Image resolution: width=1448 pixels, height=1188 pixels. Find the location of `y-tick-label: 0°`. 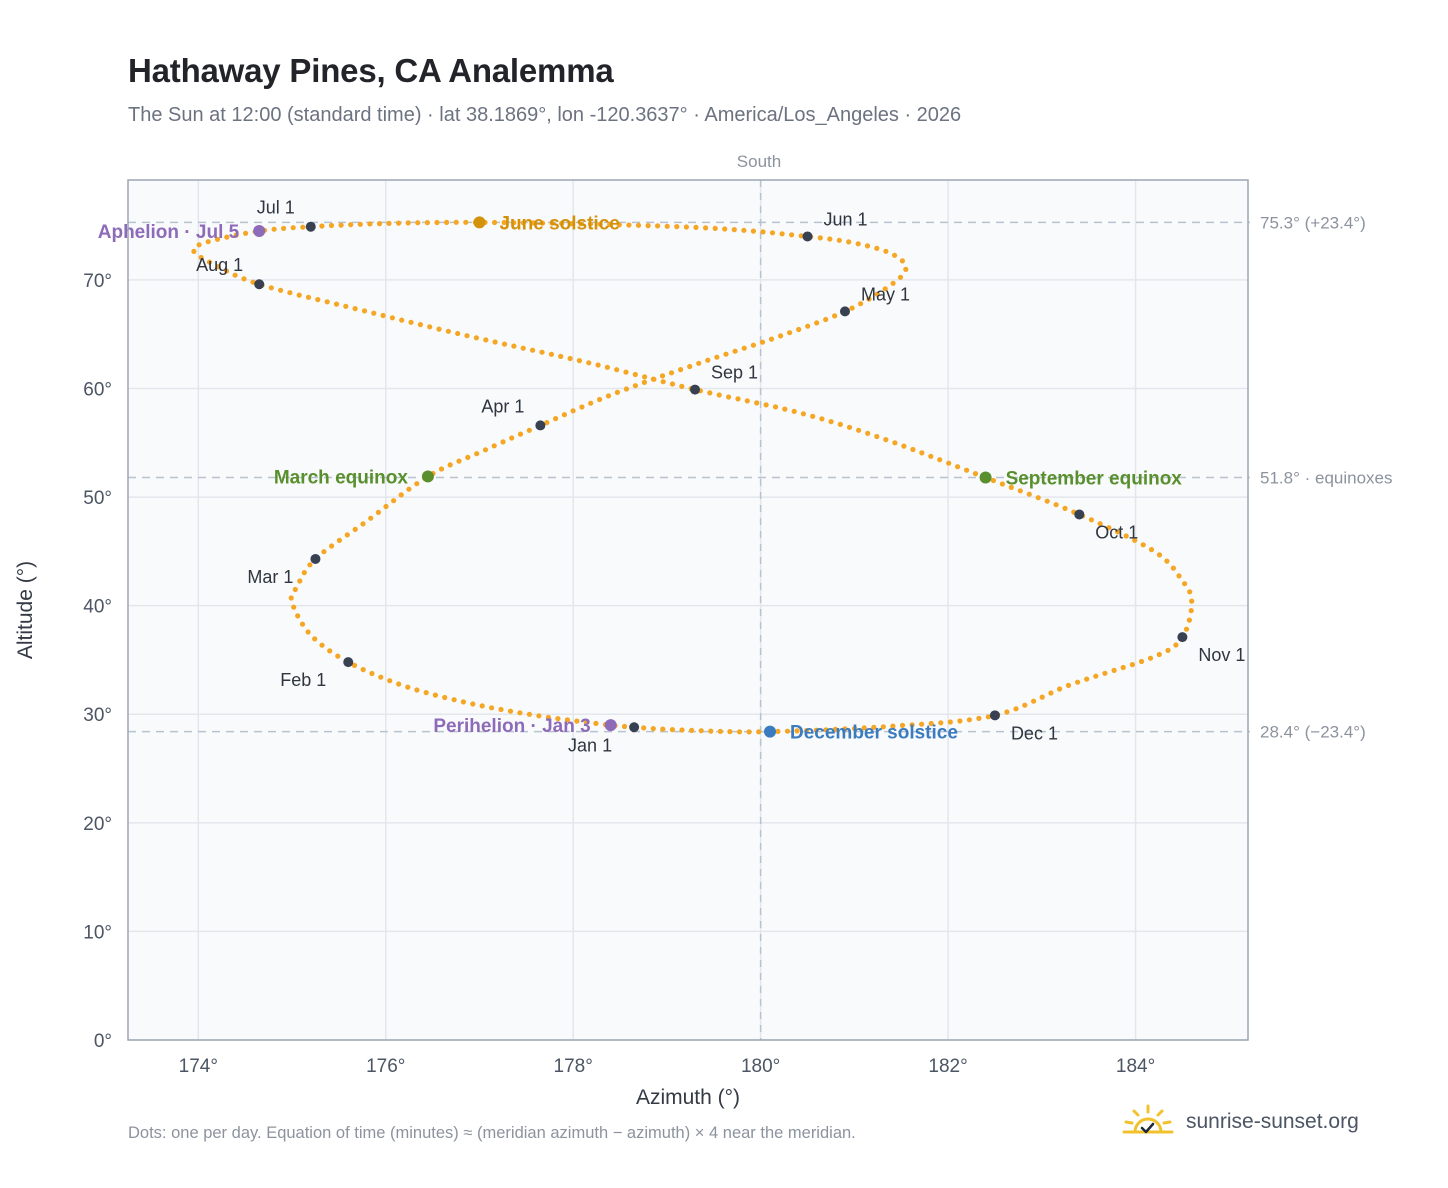

y-tick-label: 0° is located at coordinates (103, 1041).